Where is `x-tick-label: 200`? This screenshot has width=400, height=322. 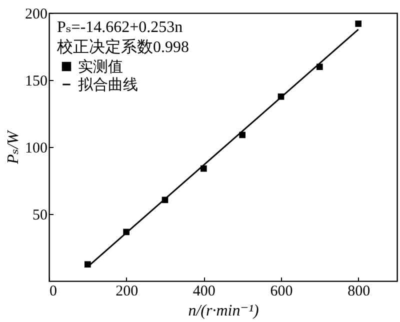 x-tick-label: 200 is located at coordinates (127, 292).